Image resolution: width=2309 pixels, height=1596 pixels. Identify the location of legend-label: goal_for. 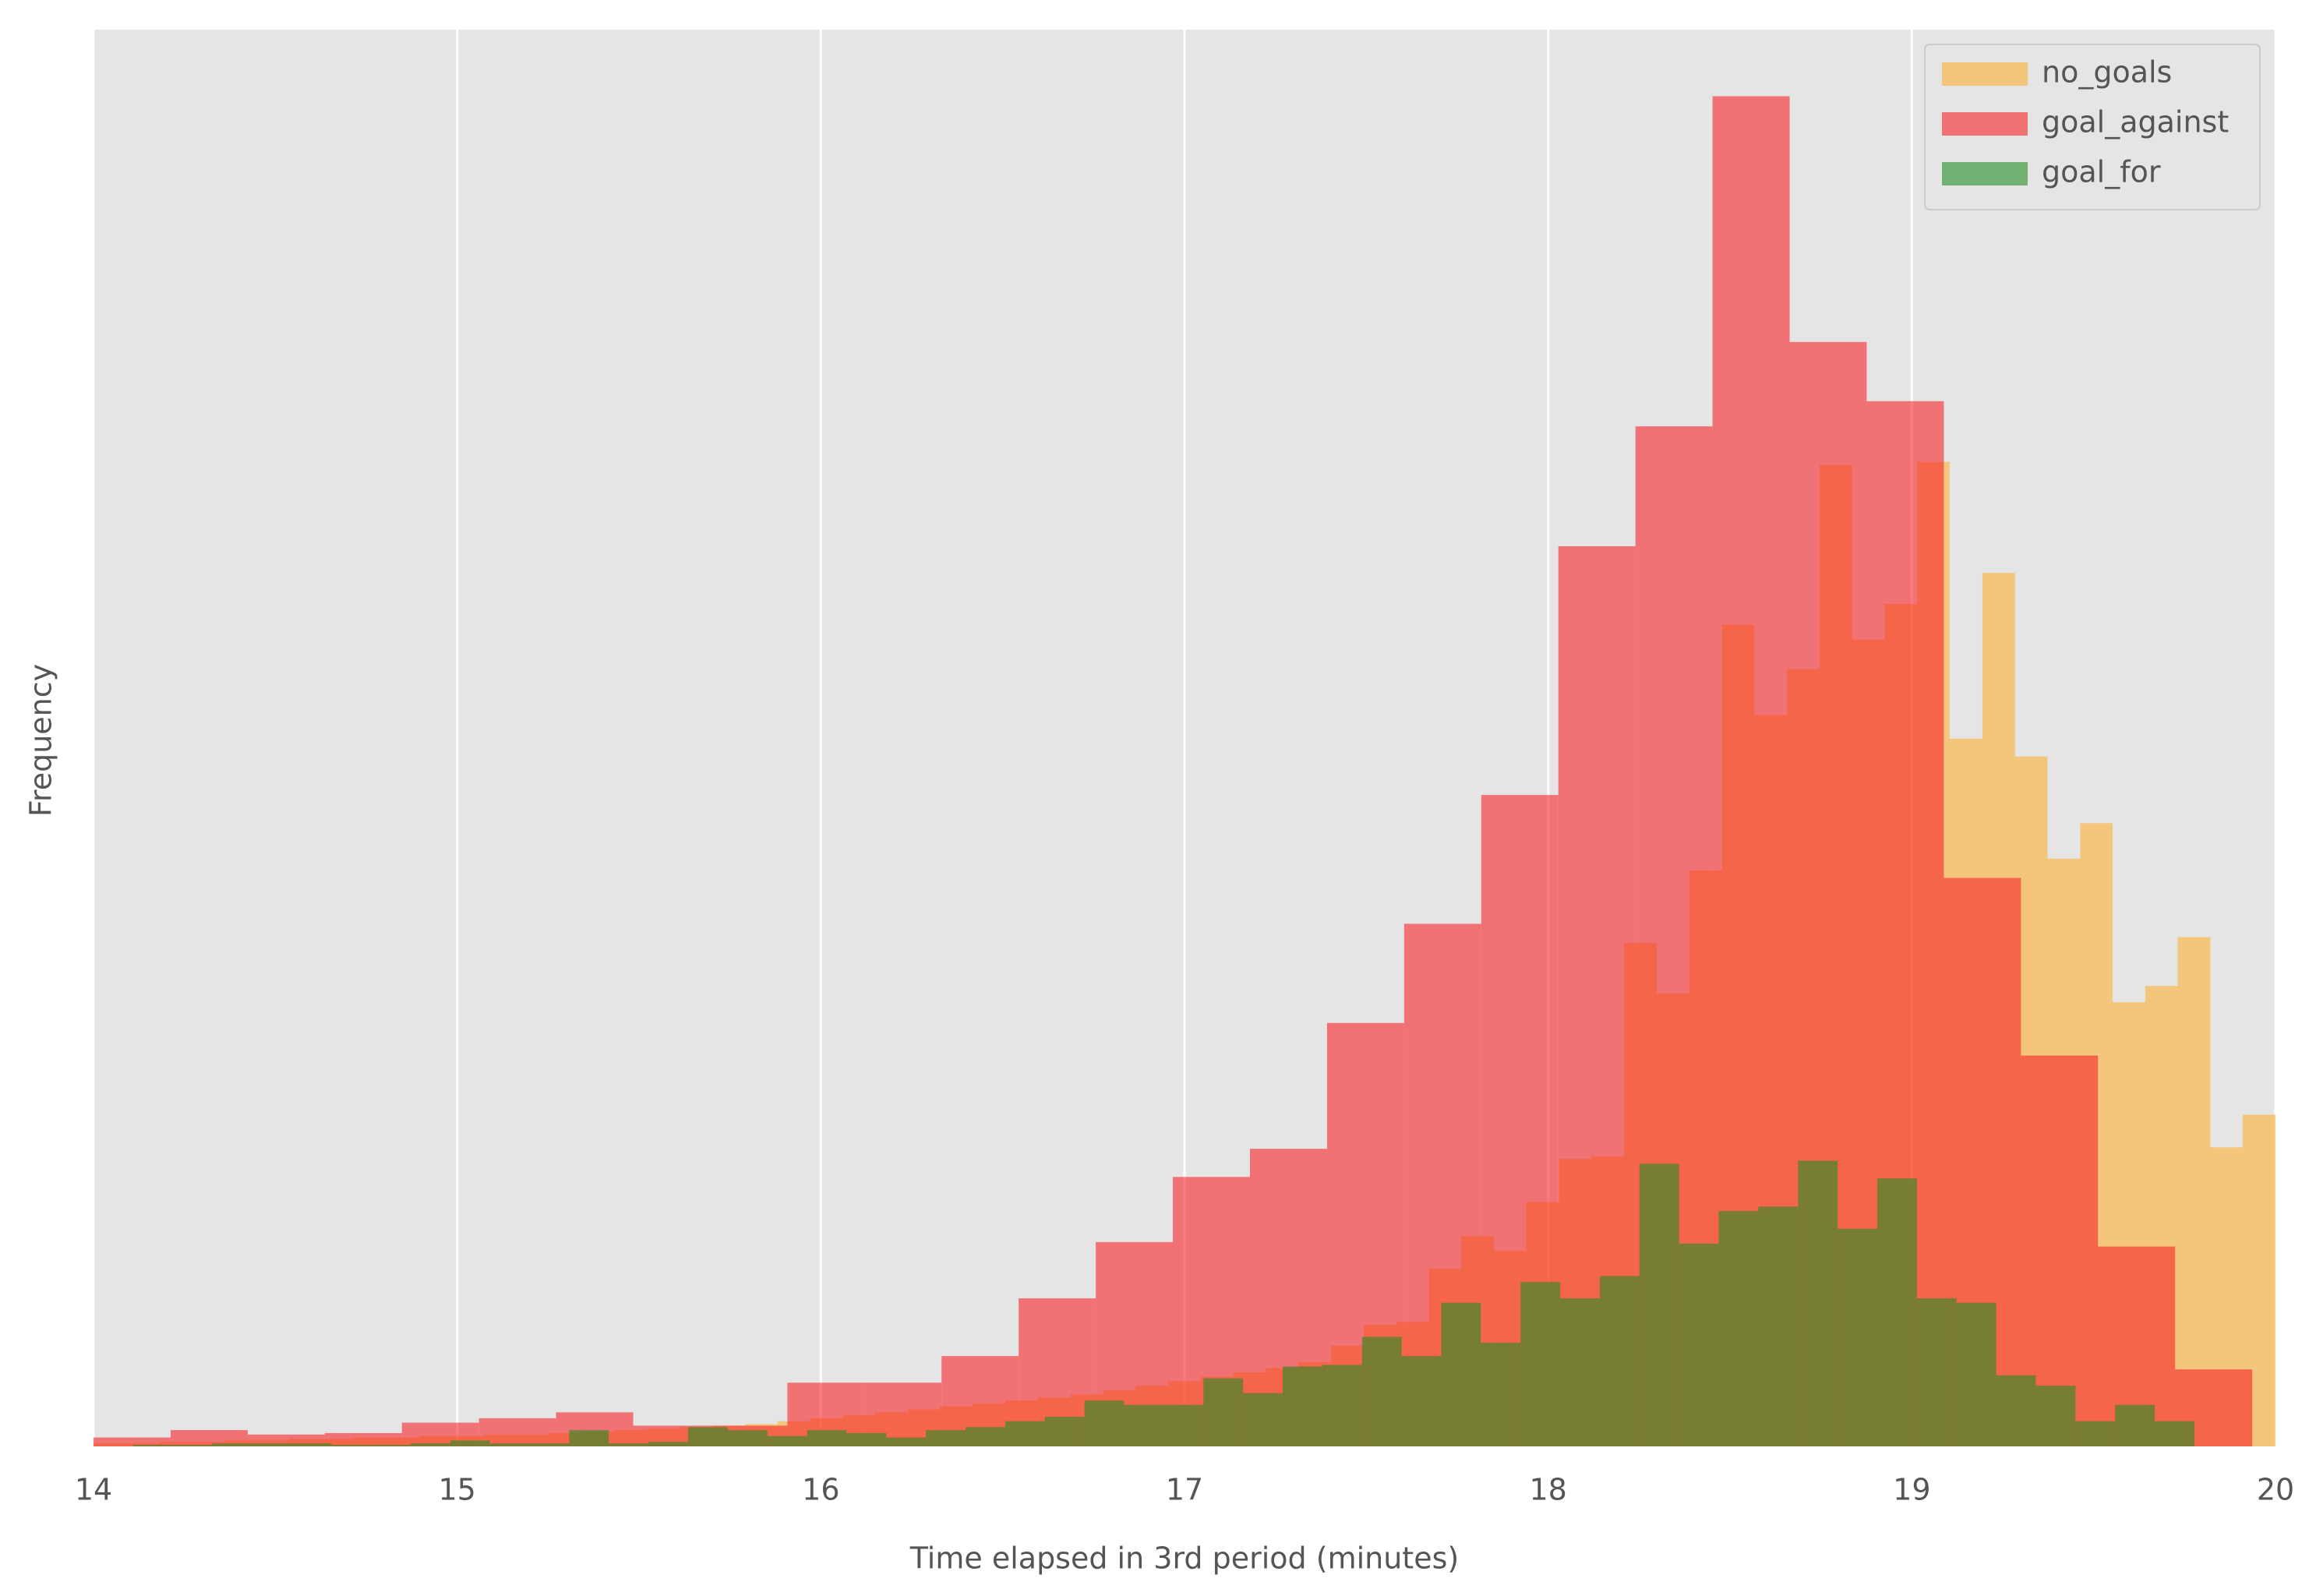
(2101, 172).